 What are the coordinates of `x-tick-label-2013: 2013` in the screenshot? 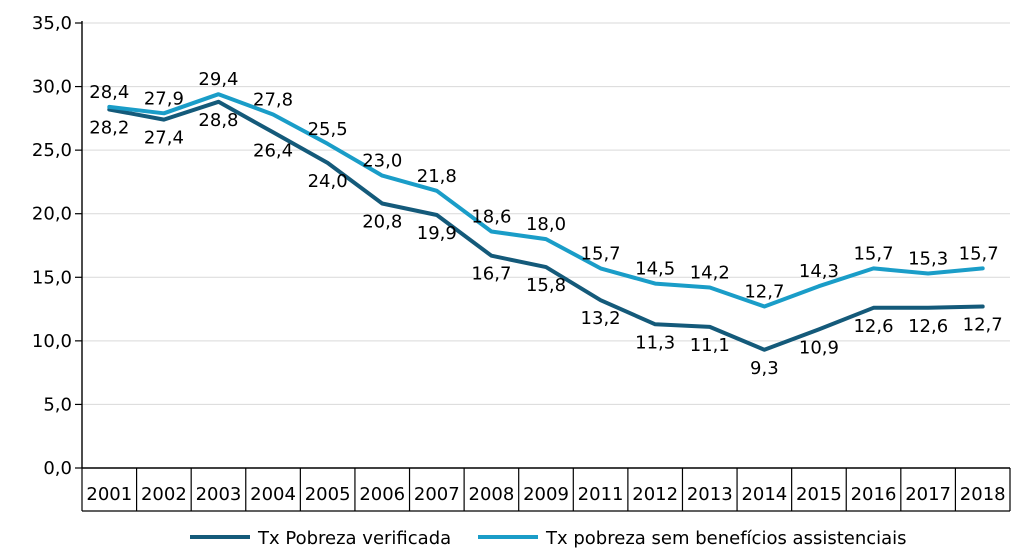 It's located at (710, 494).